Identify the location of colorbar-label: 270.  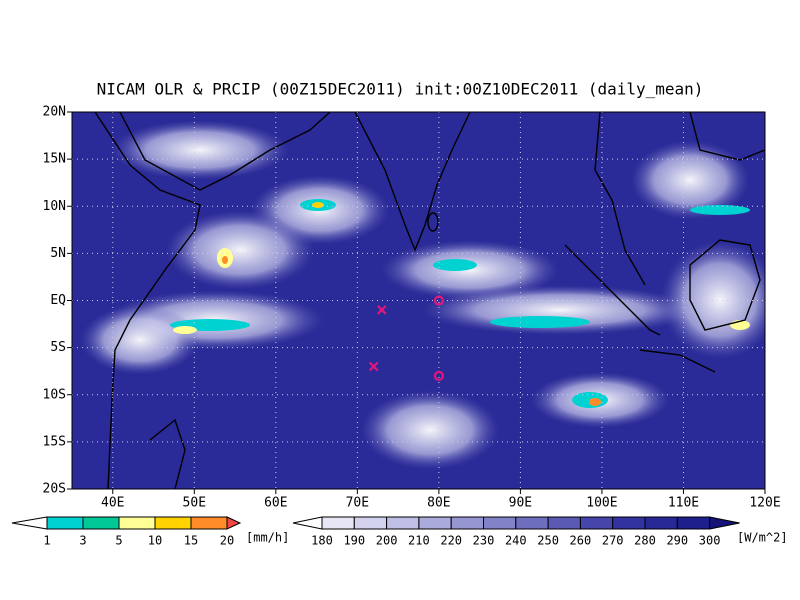
(613, 541).